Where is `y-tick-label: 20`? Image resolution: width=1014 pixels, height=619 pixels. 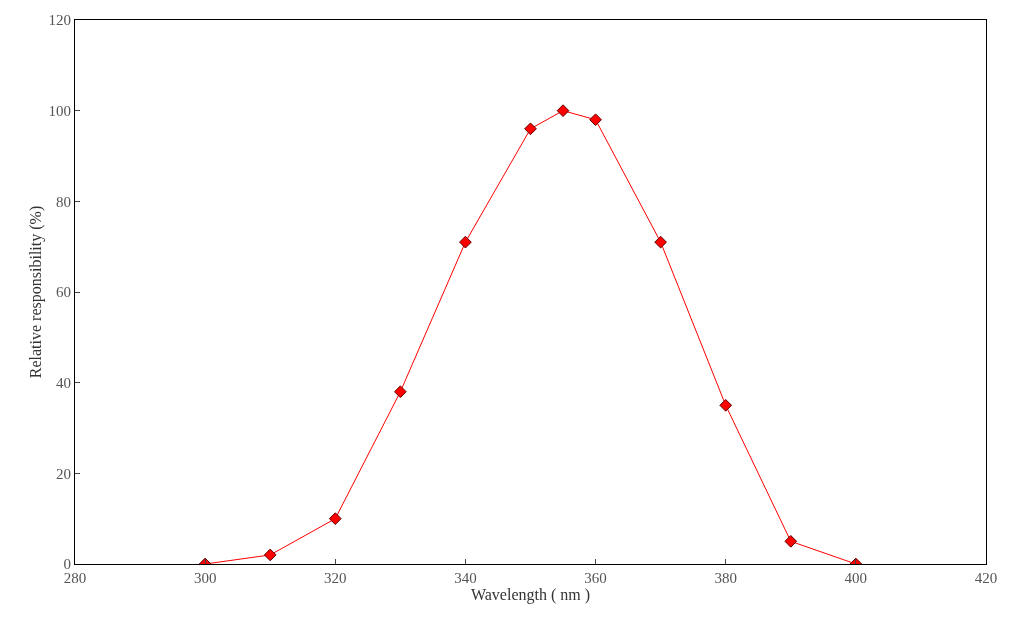 y-tick-label: 20 is located at coordinates (63, 473).